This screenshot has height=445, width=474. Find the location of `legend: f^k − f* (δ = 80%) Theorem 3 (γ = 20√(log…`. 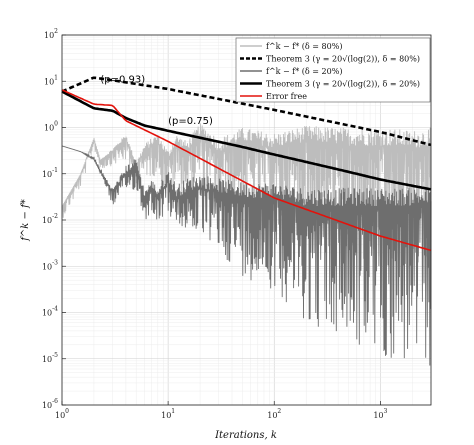

legend: f^k − f* (δ = 80%) Theorem 3 (γ = 20√(log… is located at coordinates (333, 70).